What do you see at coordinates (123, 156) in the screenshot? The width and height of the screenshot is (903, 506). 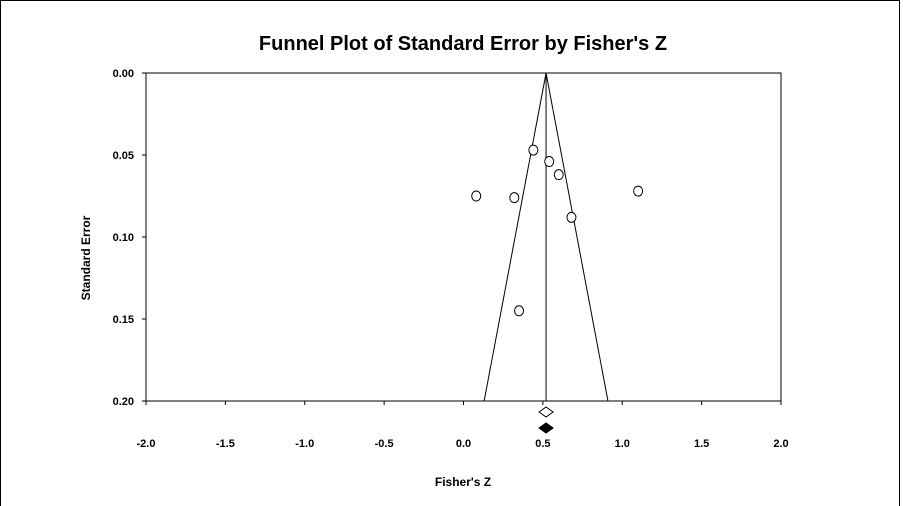 I see `y-tick-label: 0.05` at bounding box center [123, 156].